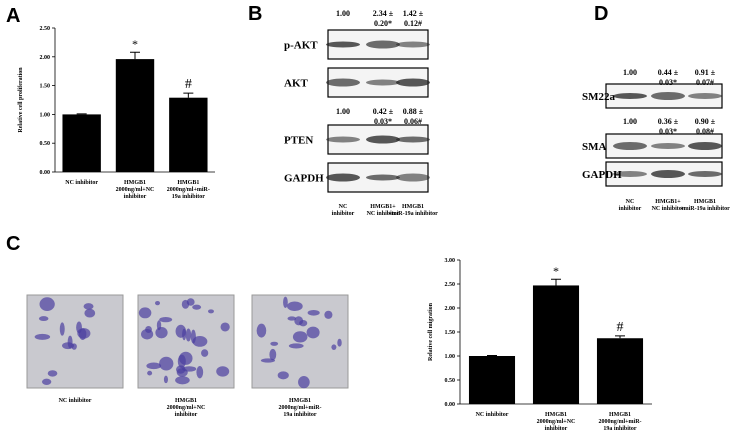 This screenshot has width=750, height=431. What do you see at coordinates (413, 111) in the screenshot?
I see `quantification-line: 0.88 ±` at bounding box center [413, 111].